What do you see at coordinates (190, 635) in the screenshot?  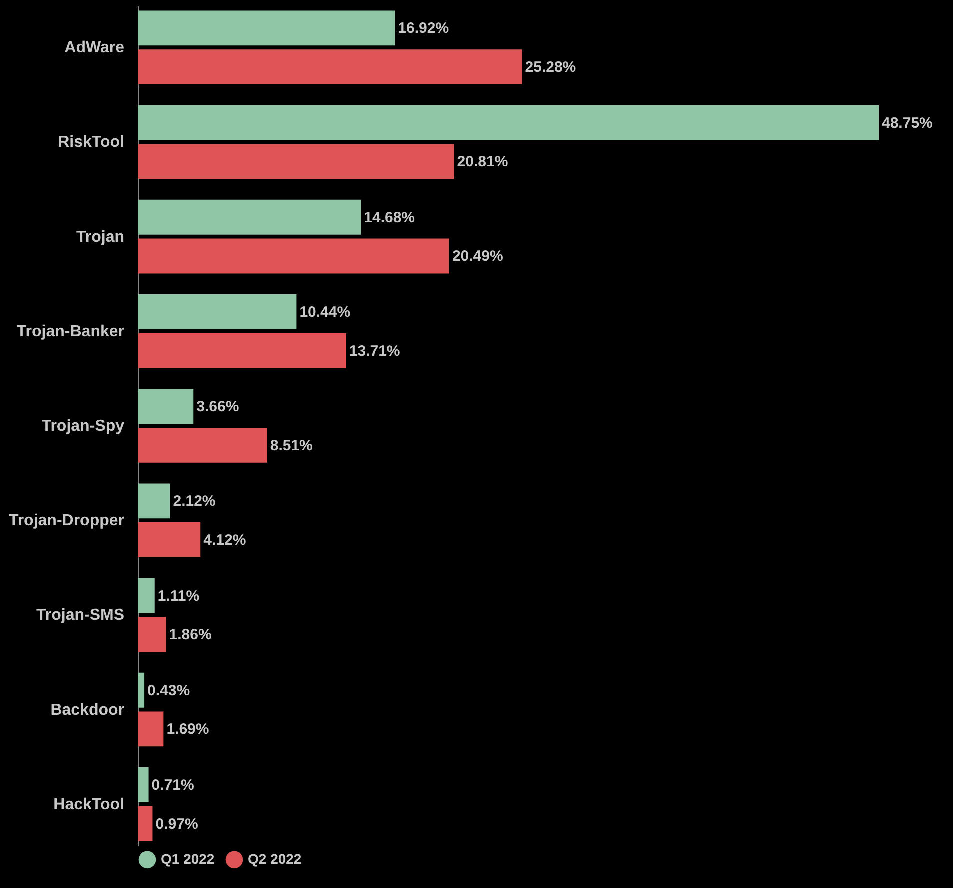 I see `data-label: 1.86%` at bounding box center [190, 635].